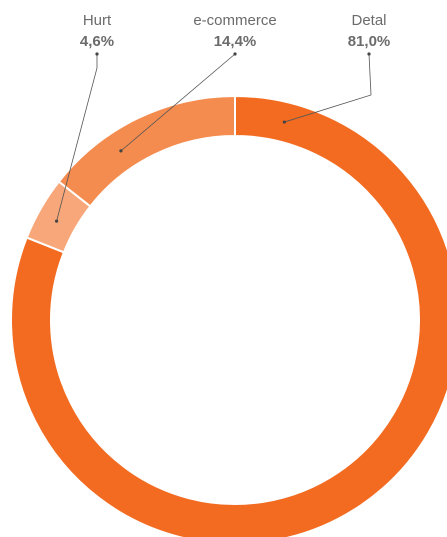 This screenshot has width=447, height=537. I want to click on leader-detal-end-dot, so click(284, 122).